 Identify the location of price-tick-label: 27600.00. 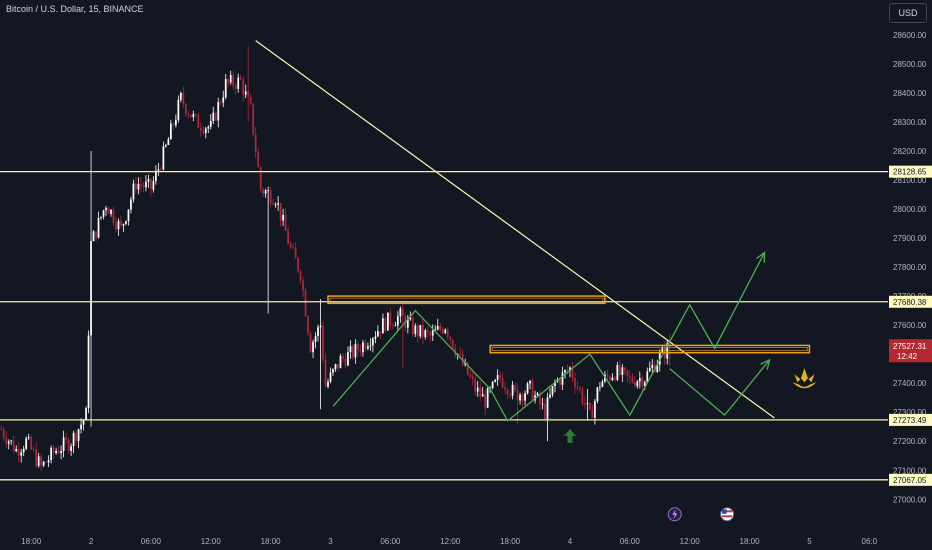
(910, 325).